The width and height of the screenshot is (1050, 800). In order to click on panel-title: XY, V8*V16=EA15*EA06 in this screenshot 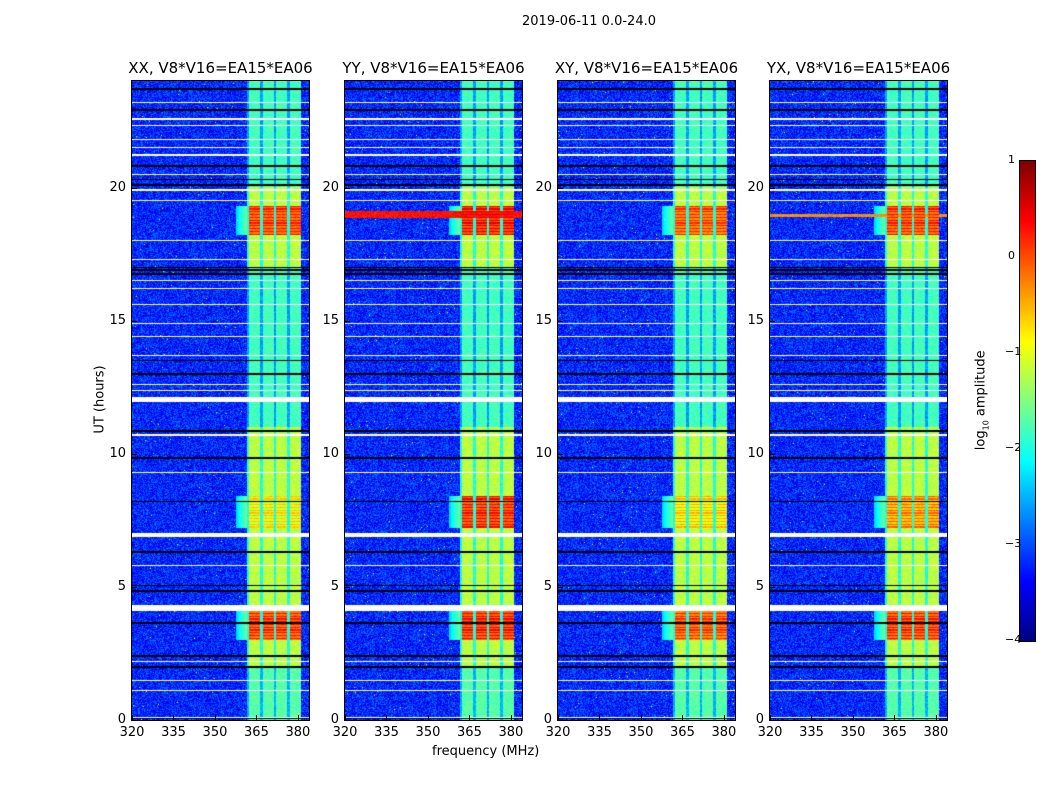, I will do `click(646, 68)`.